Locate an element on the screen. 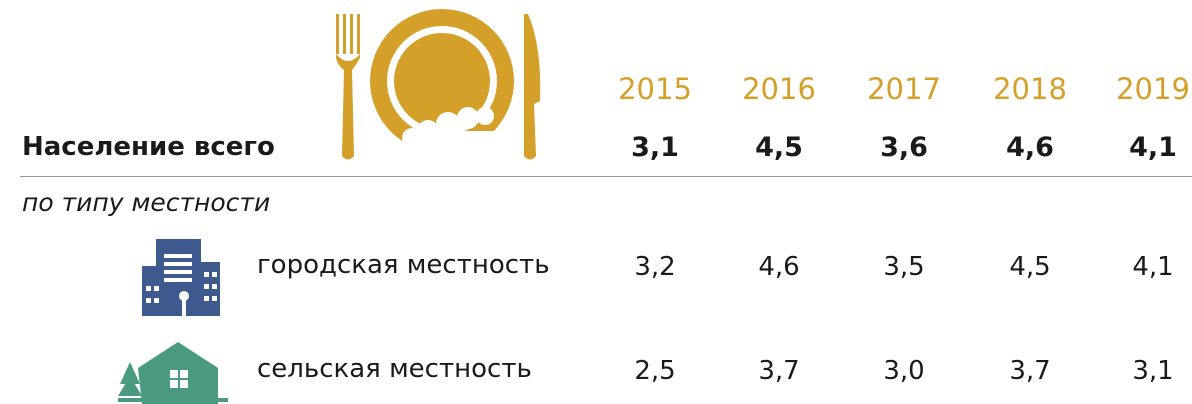 The image size is (1192, 404). year-header: 2015 is located at coordinates (655, 89).